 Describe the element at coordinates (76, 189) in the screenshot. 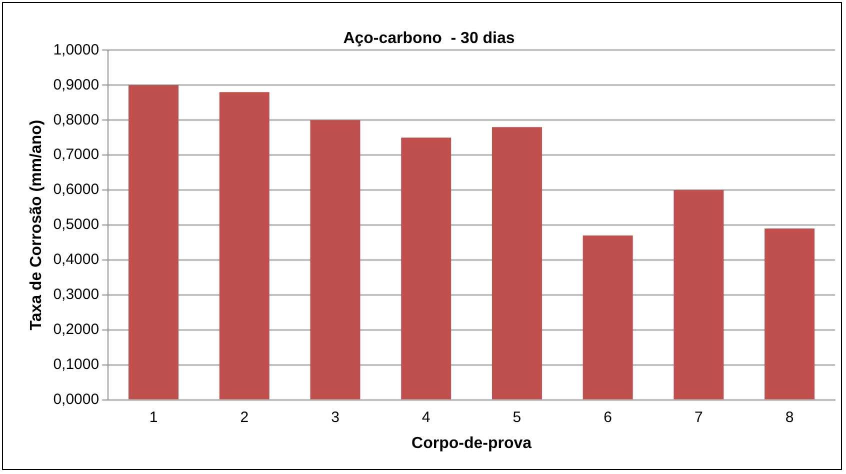

I see `y-tick-label: 0,6000` at that location.